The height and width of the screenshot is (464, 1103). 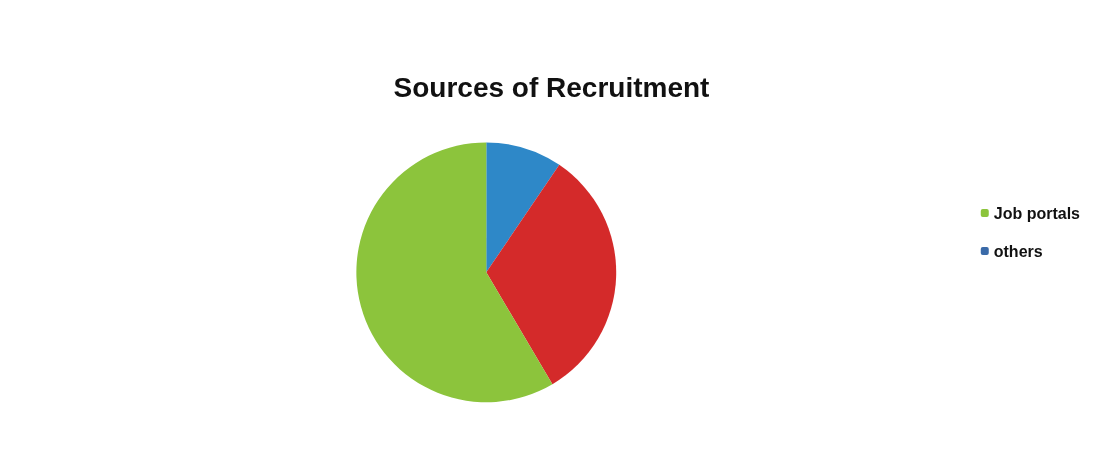 I want to click on legend-label: others, so click(x=1018, y=251).